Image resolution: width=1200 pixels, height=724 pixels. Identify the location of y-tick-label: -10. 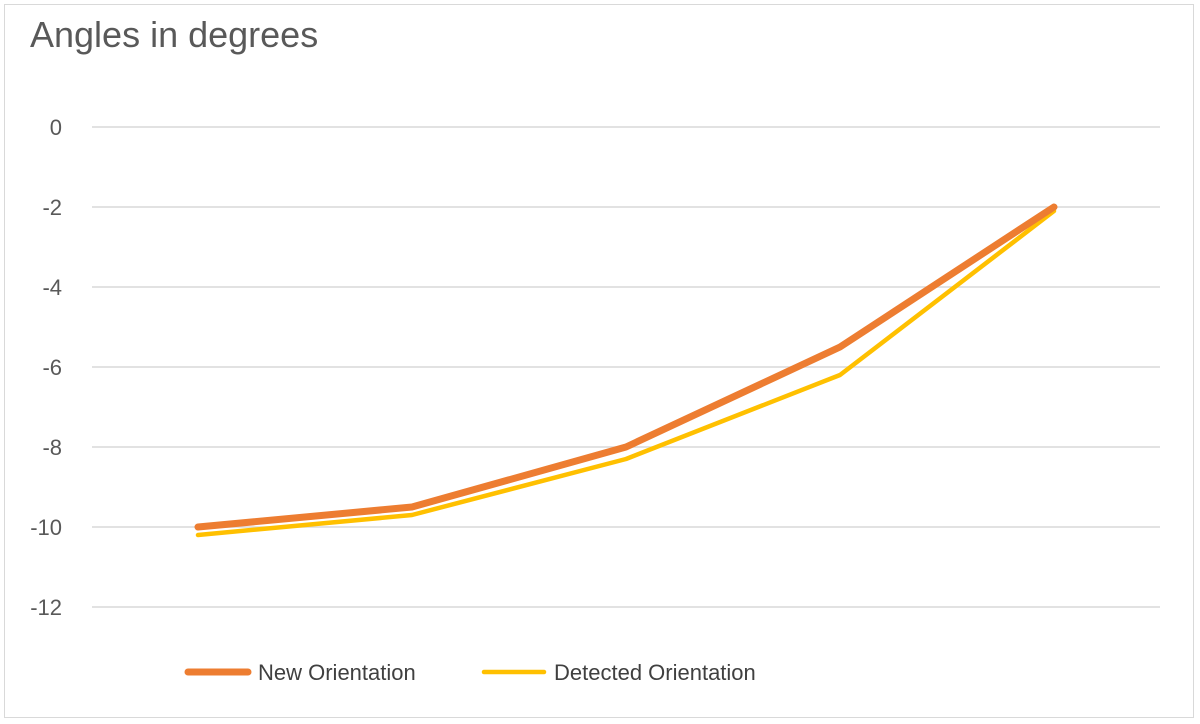
(46, 527).